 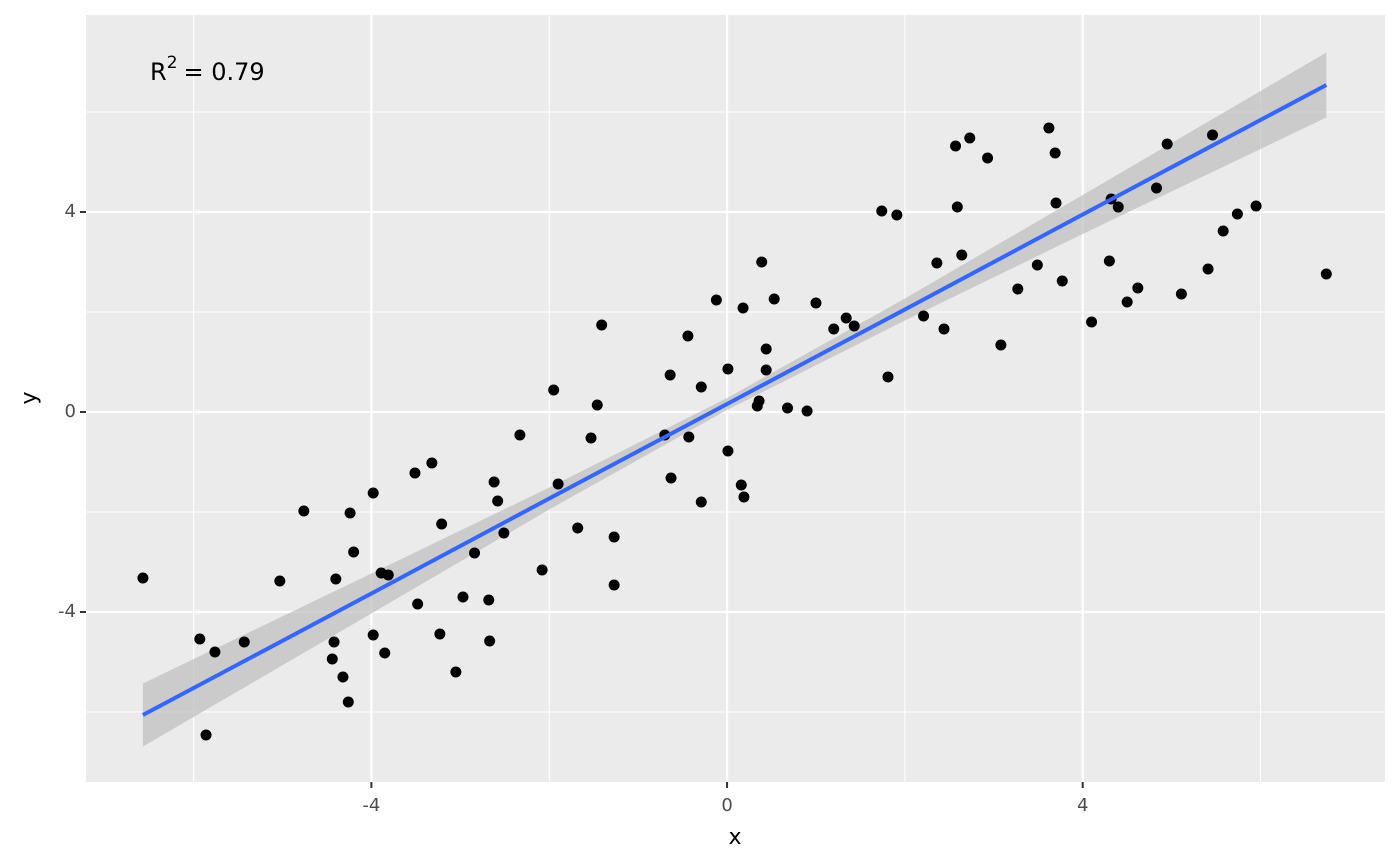 I want to click on annotation: R2 = 0.79, so click(x=207, y=69).